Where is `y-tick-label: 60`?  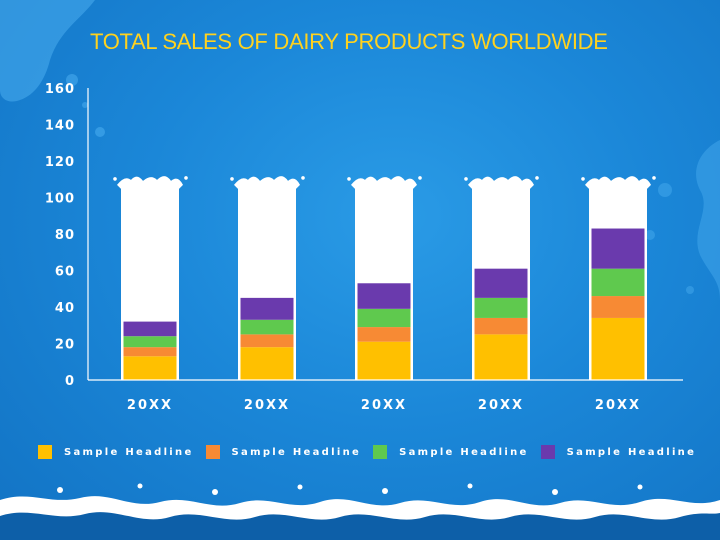
y-tick-label: 60 is located at coordinates (65, 272).